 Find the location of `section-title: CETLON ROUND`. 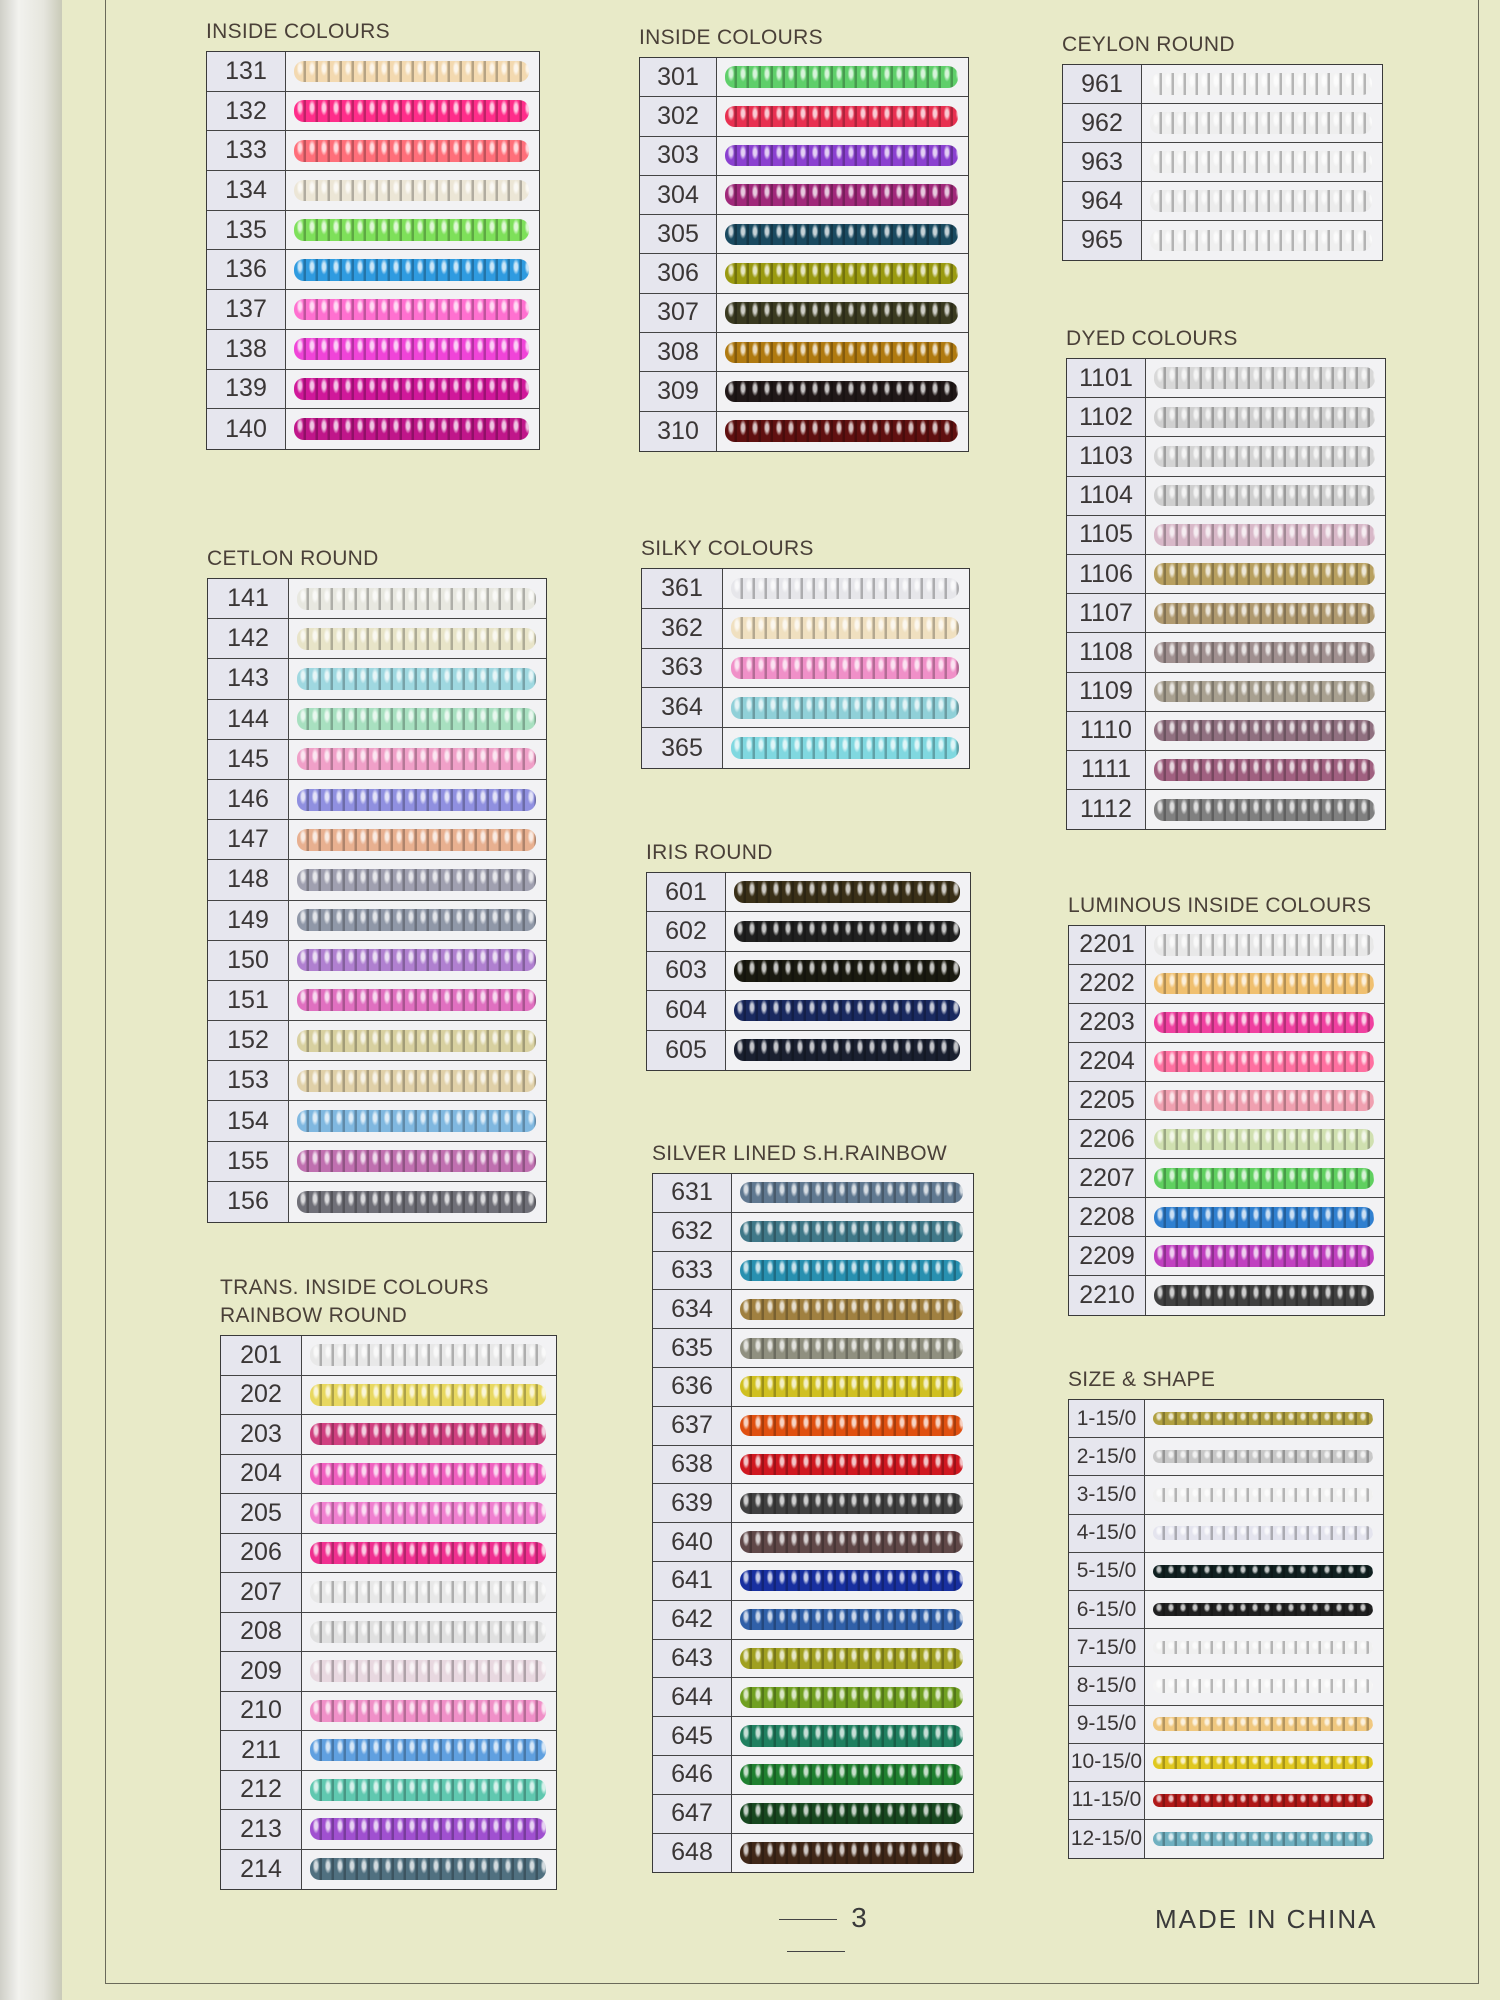

section-title: CETLON ROUND is located at coordinates (293, 558).